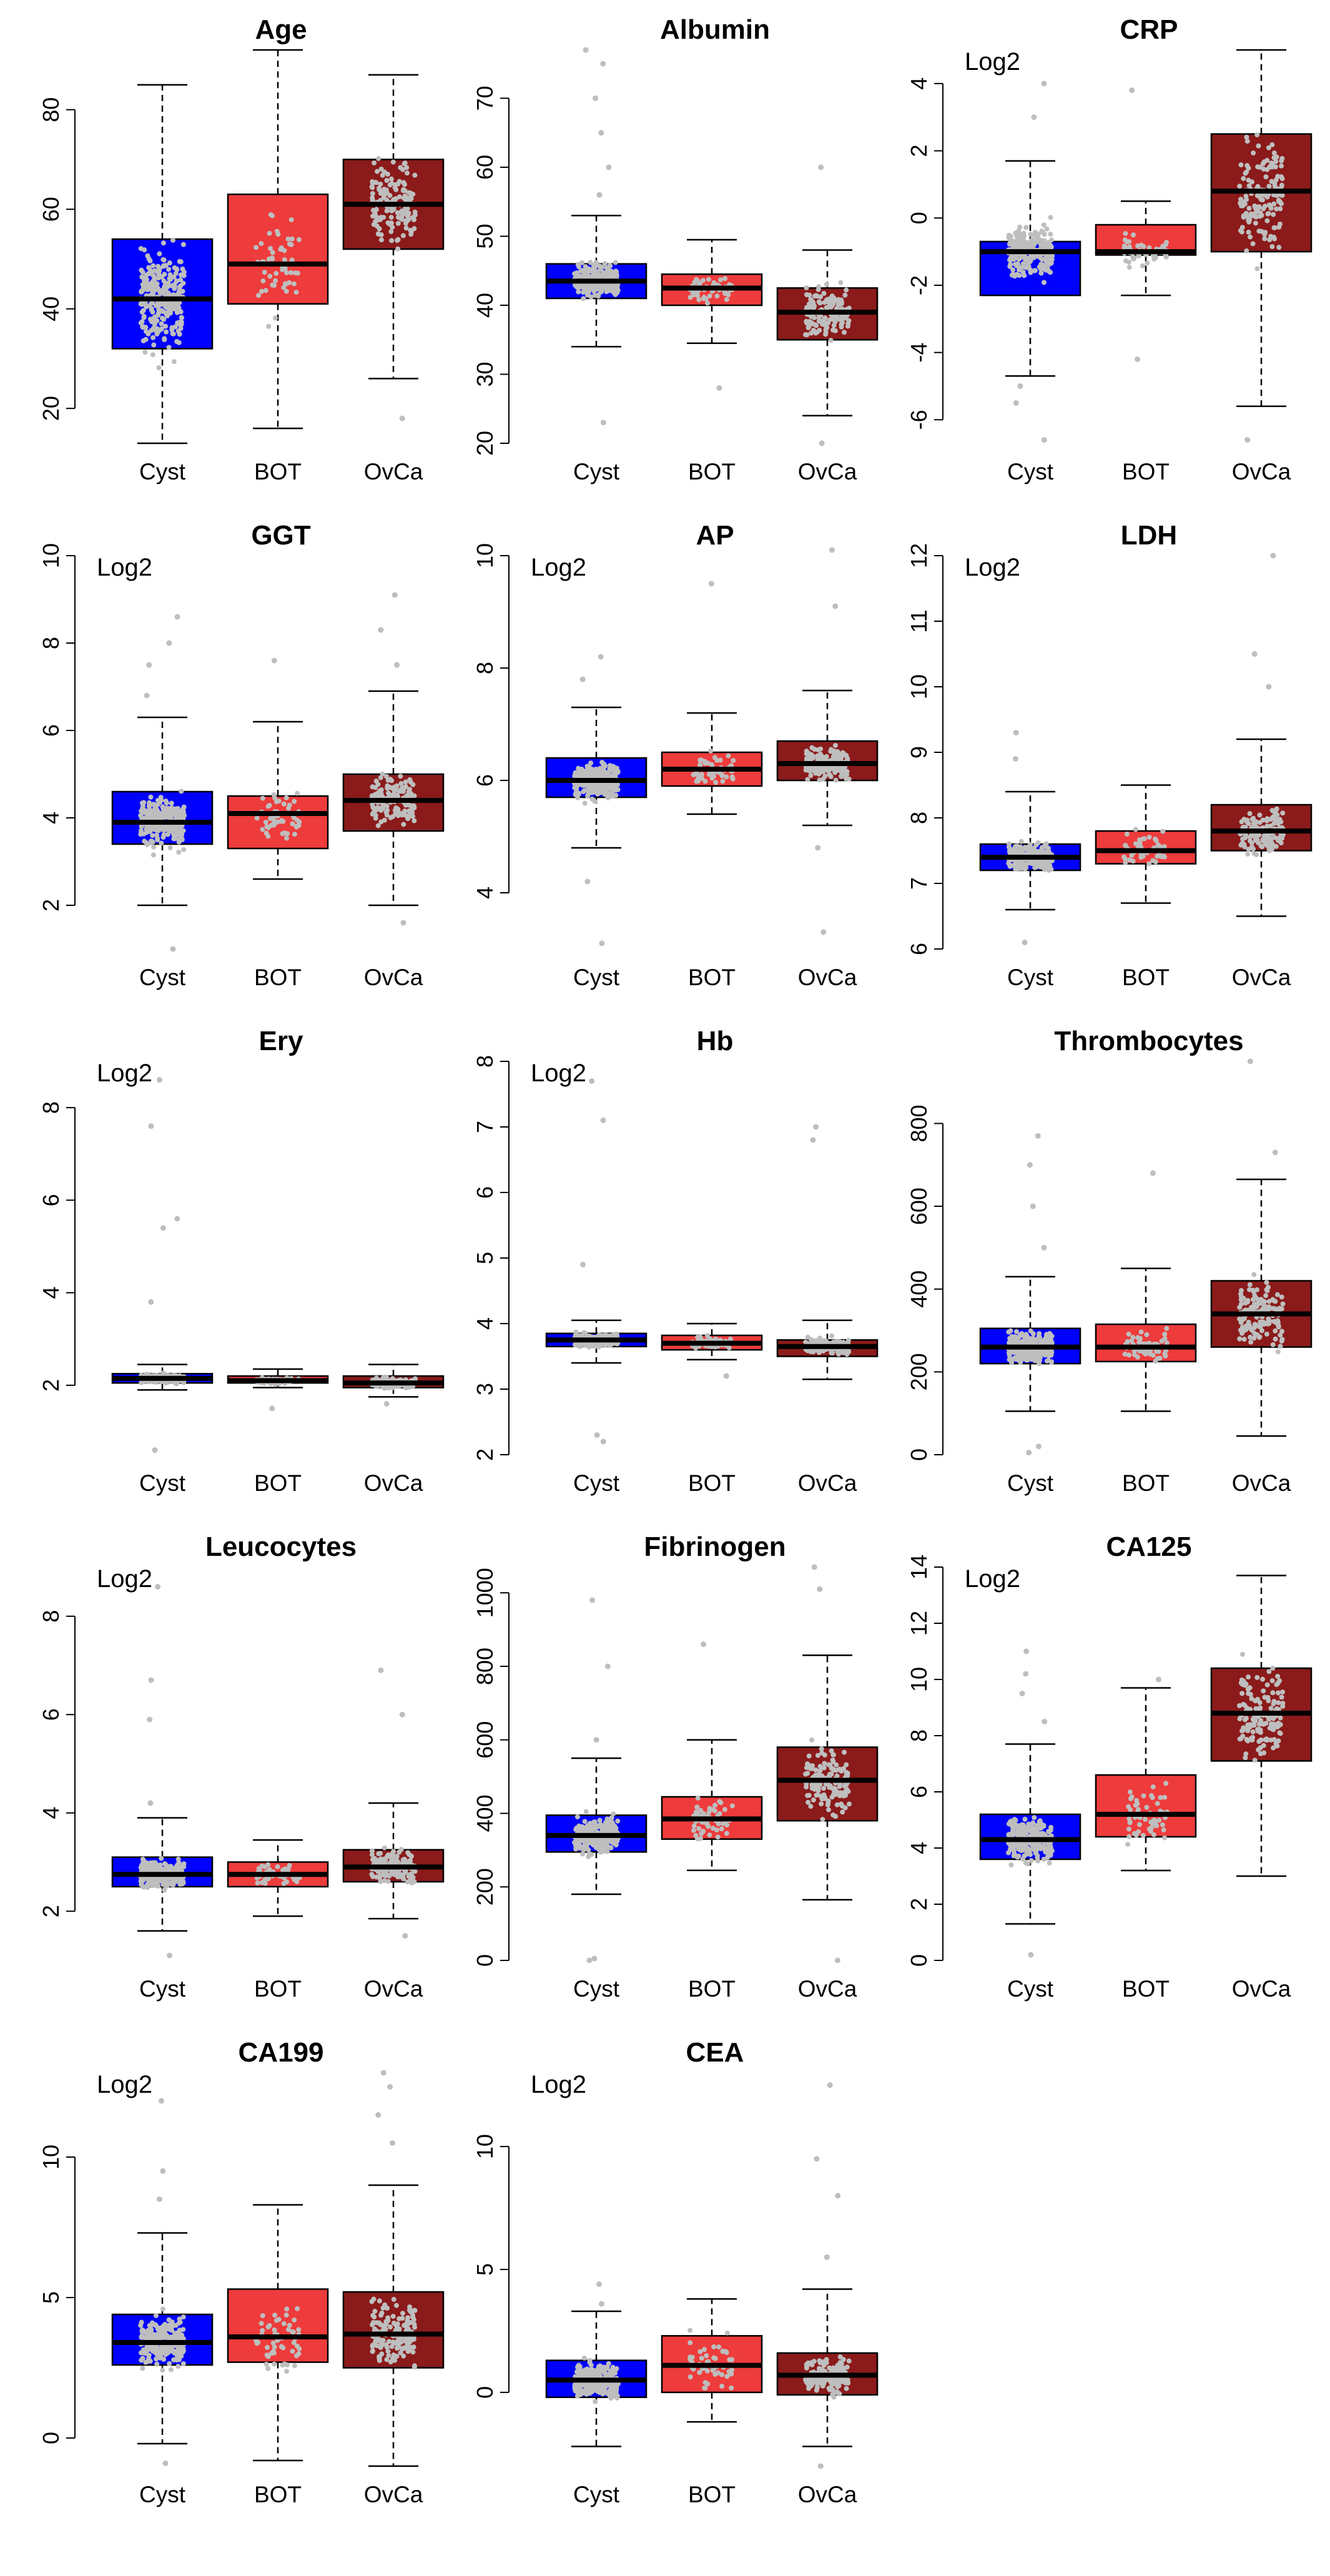 The height and width of the screenshot is (2576, 1330). What do you see at coordinates (828, 1240) in the screenshot?
I see `jitter-points` at bounding box center [828, 1240].